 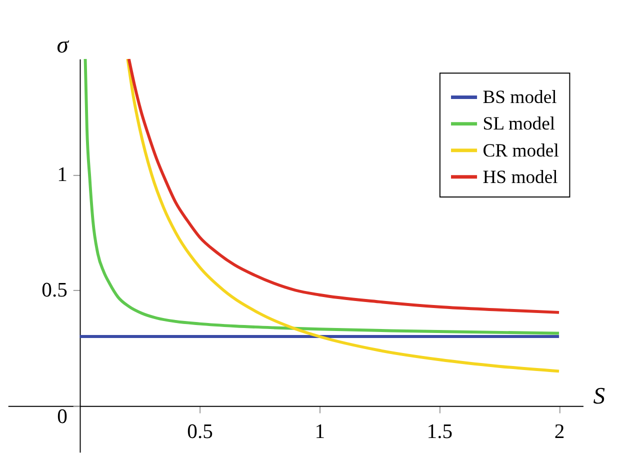 I want to click on y-axis-title: σ, so click(x=63, y=45).